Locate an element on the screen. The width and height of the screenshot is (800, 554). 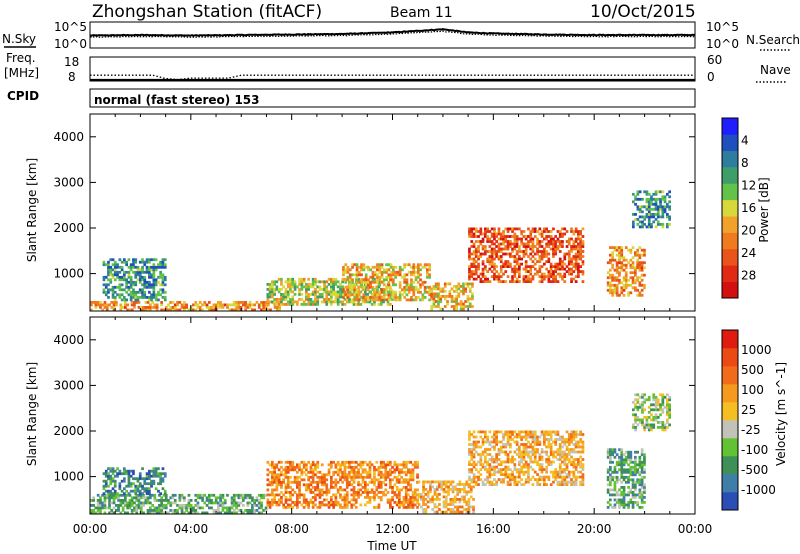
cpid-label: CPID is located at coordinates (23, 96).